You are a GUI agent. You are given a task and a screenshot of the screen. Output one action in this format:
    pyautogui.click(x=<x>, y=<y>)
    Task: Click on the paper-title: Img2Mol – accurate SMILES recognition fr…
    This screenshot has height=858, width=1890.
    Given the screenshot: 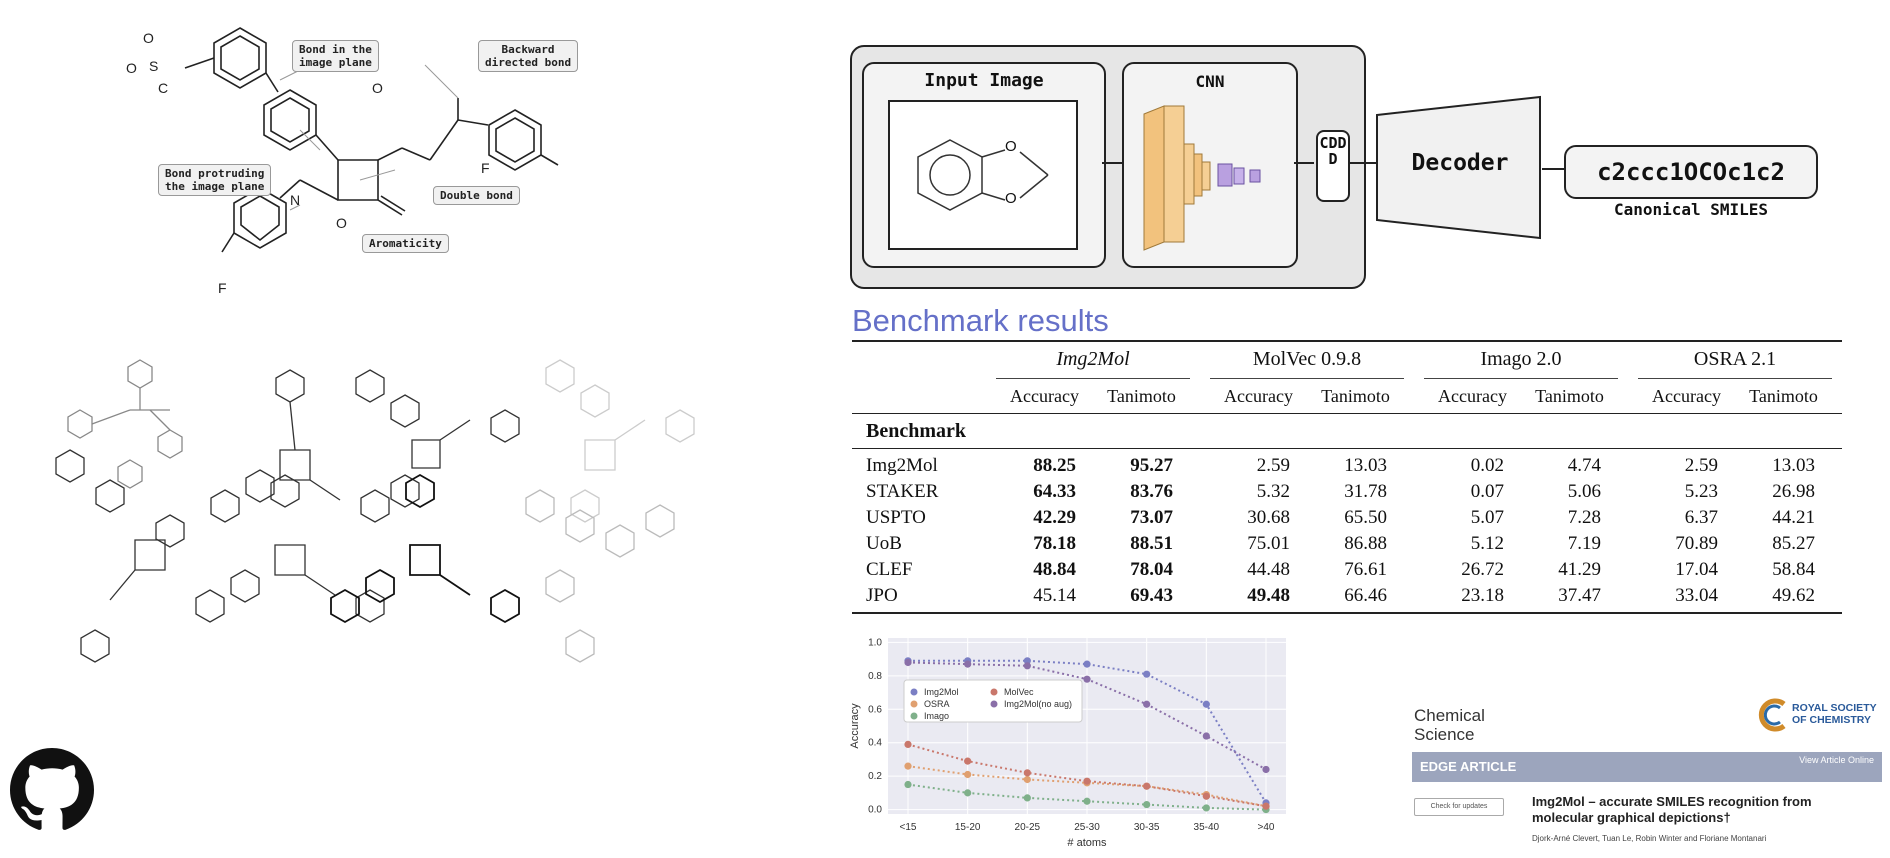 What is the action you would take?
    pyautogui.click(x=1672, y=809)
    